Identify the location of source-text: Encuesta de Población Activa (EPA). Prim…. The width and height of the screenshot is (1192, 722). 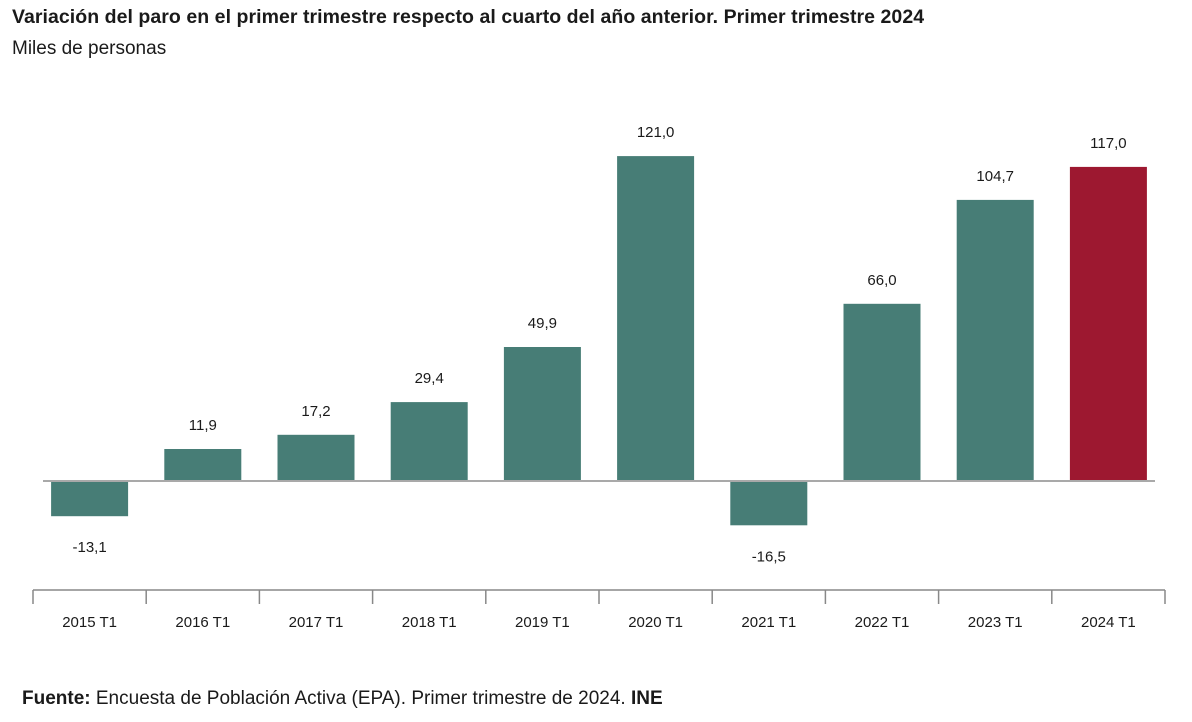
(360, 698).